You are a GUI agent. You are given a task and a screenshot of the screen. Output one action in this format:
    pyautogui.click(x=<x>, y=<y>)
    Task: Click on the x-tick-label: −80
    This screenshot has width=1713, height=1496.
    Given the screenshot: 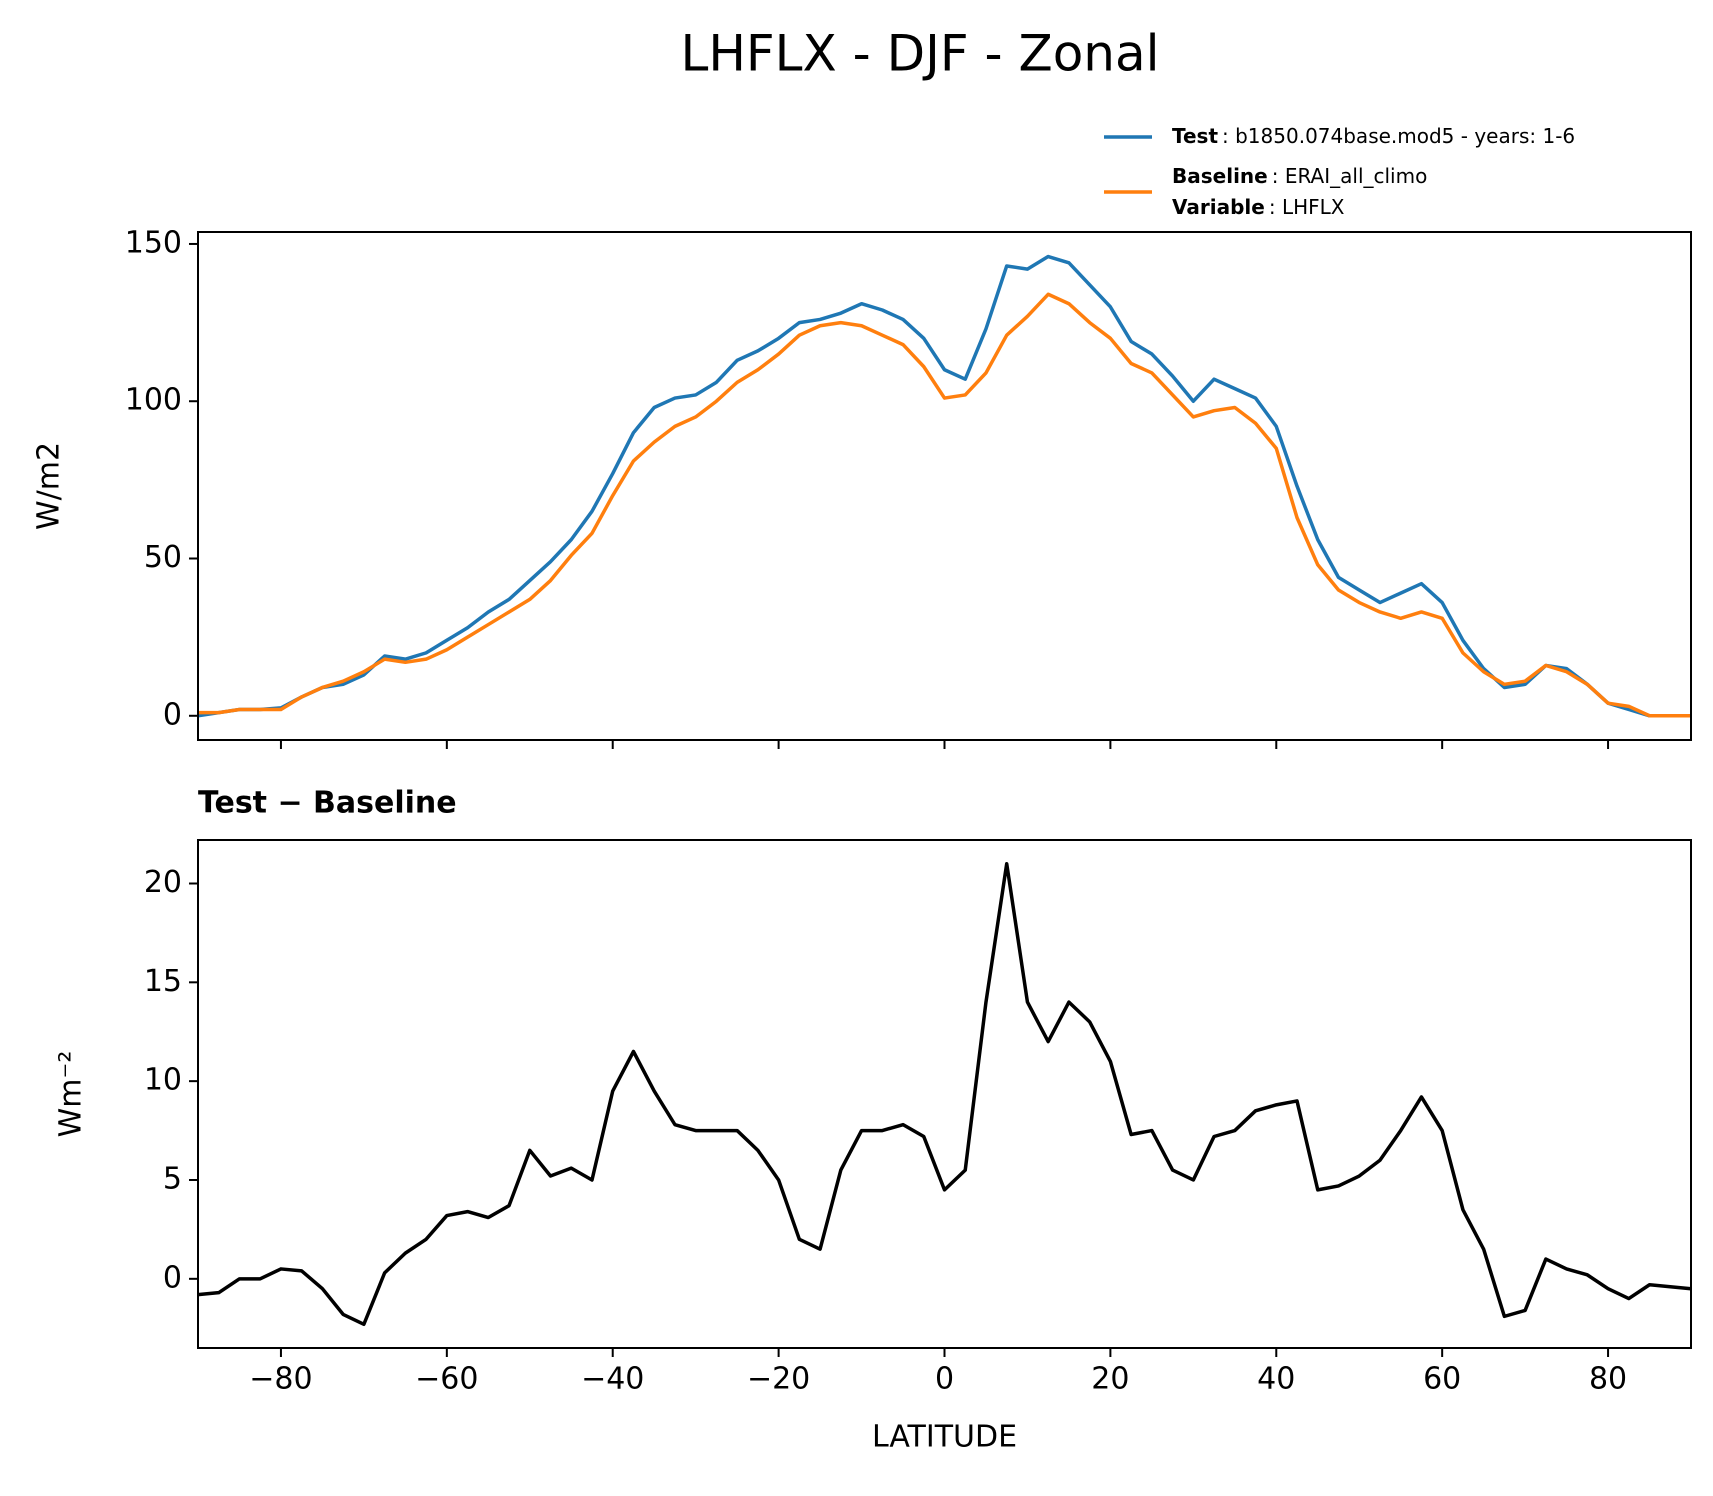 What is the action you would take?
    pyautogui.click(x=280, y=1379)
    